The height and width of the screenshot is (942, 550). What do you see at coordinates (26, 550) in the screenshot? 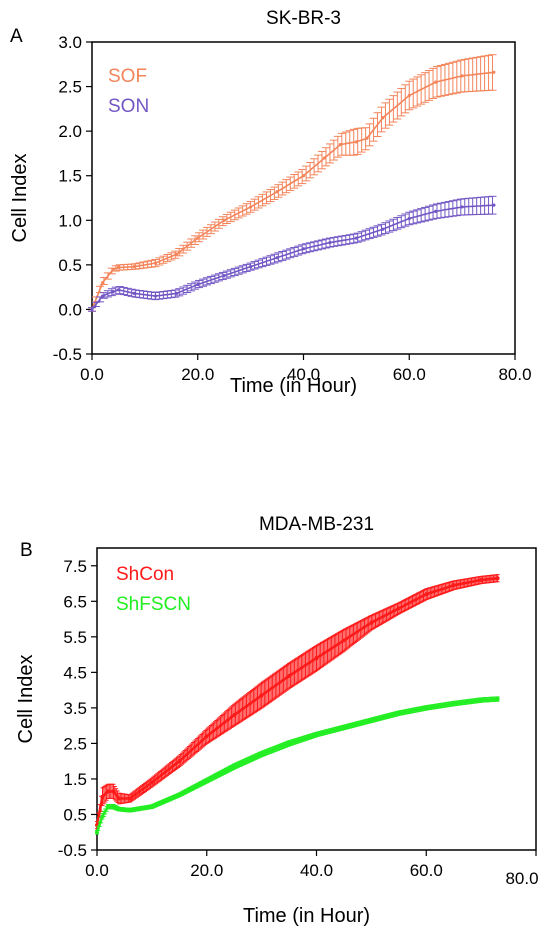
I see `panel-letter: B` at bounding box center [26, 550].